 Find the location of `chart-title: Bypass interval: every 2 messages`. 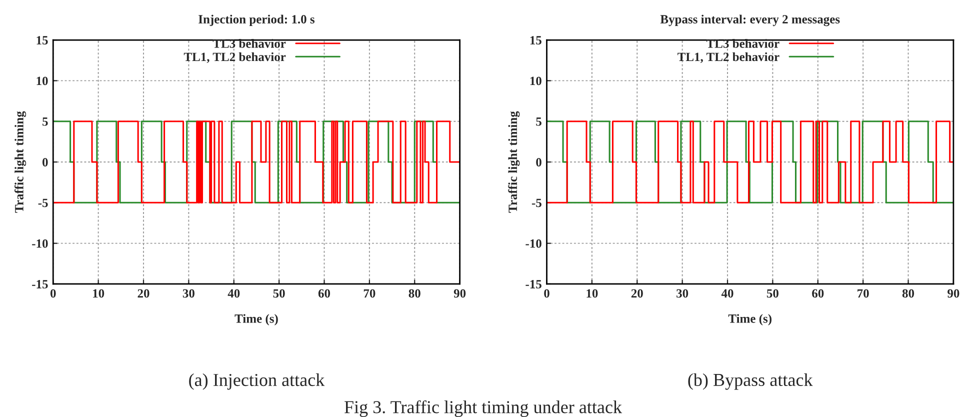

chart-title: Bypass interval: every 2 messages is located at coordinates (750, 20).